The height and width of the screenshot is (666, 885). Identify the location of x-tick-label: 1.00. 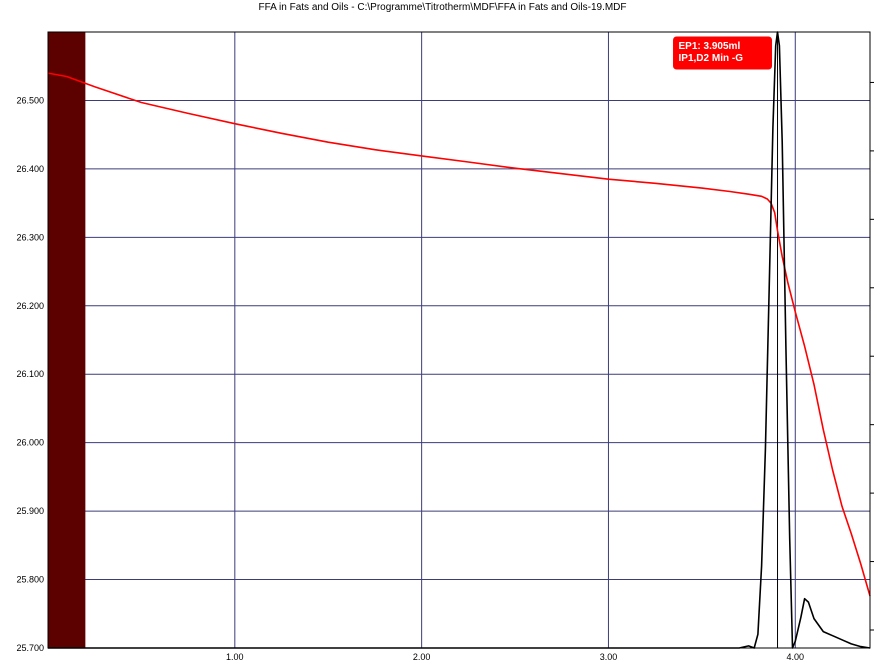
(235, 657).